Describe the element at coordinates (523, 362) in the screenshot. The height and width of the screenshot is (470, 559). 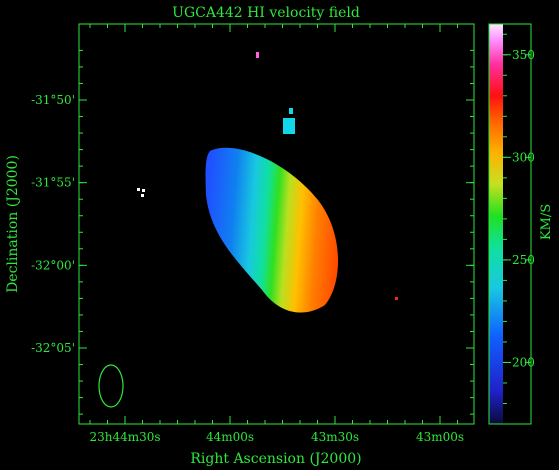
I see `colorbar-tick-label: 200` at that location.